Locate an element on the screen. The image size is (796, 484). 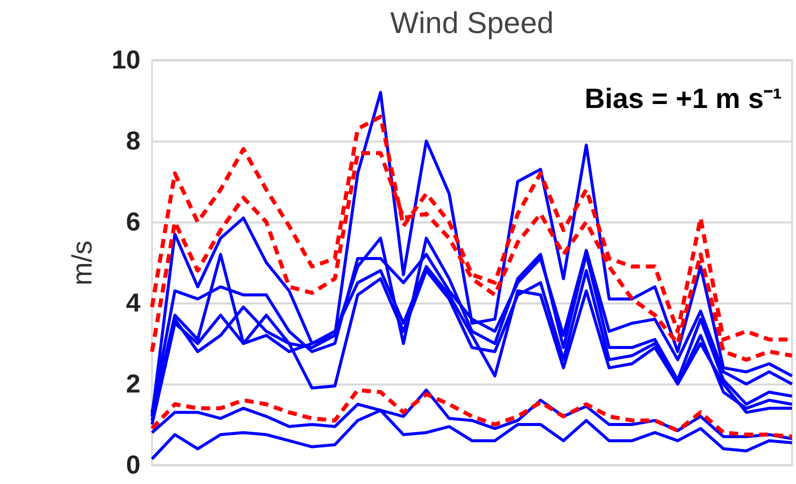
y-tick-label: 2 is located at coordinates (133, 383).